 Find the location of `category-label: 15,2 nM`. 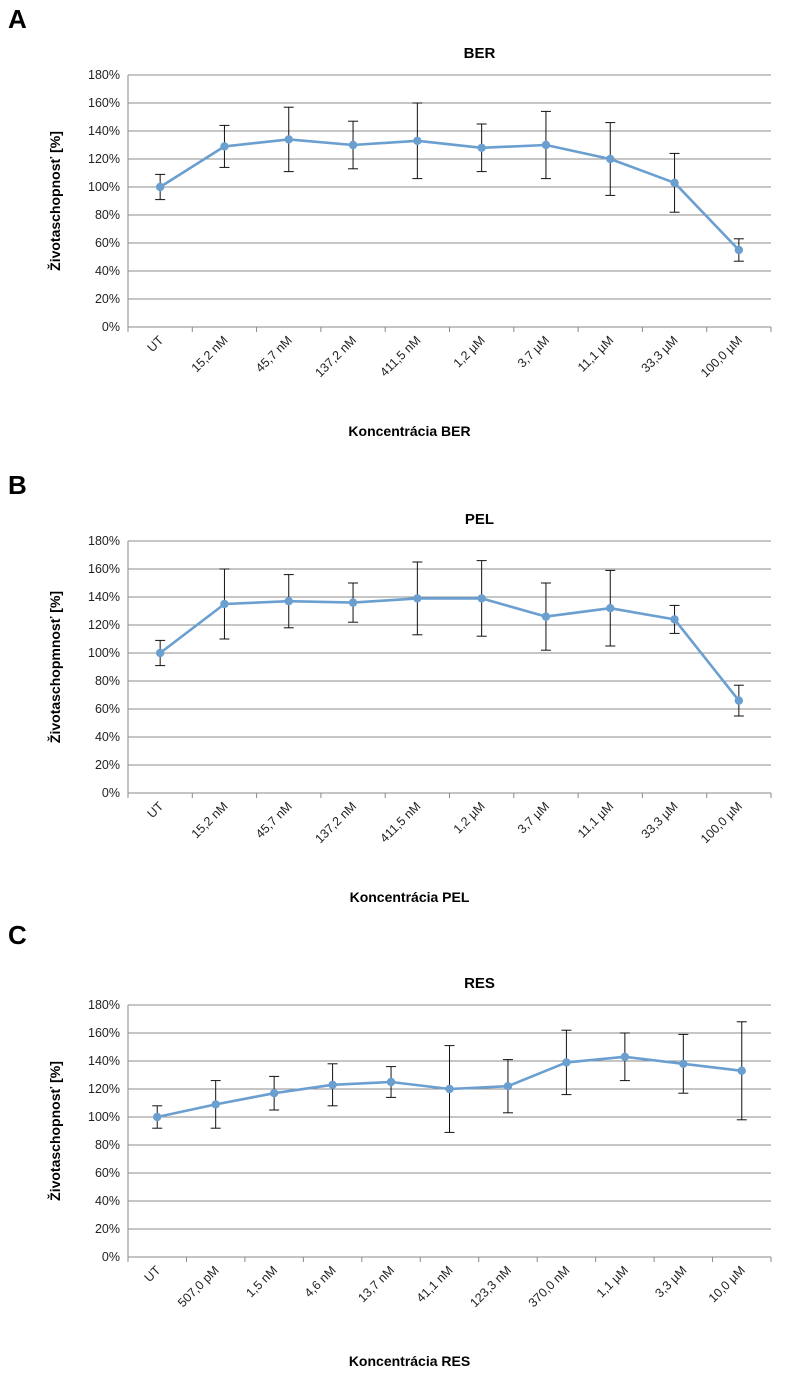

category-label: 15,2 nM is located at coordinates (210, 354).